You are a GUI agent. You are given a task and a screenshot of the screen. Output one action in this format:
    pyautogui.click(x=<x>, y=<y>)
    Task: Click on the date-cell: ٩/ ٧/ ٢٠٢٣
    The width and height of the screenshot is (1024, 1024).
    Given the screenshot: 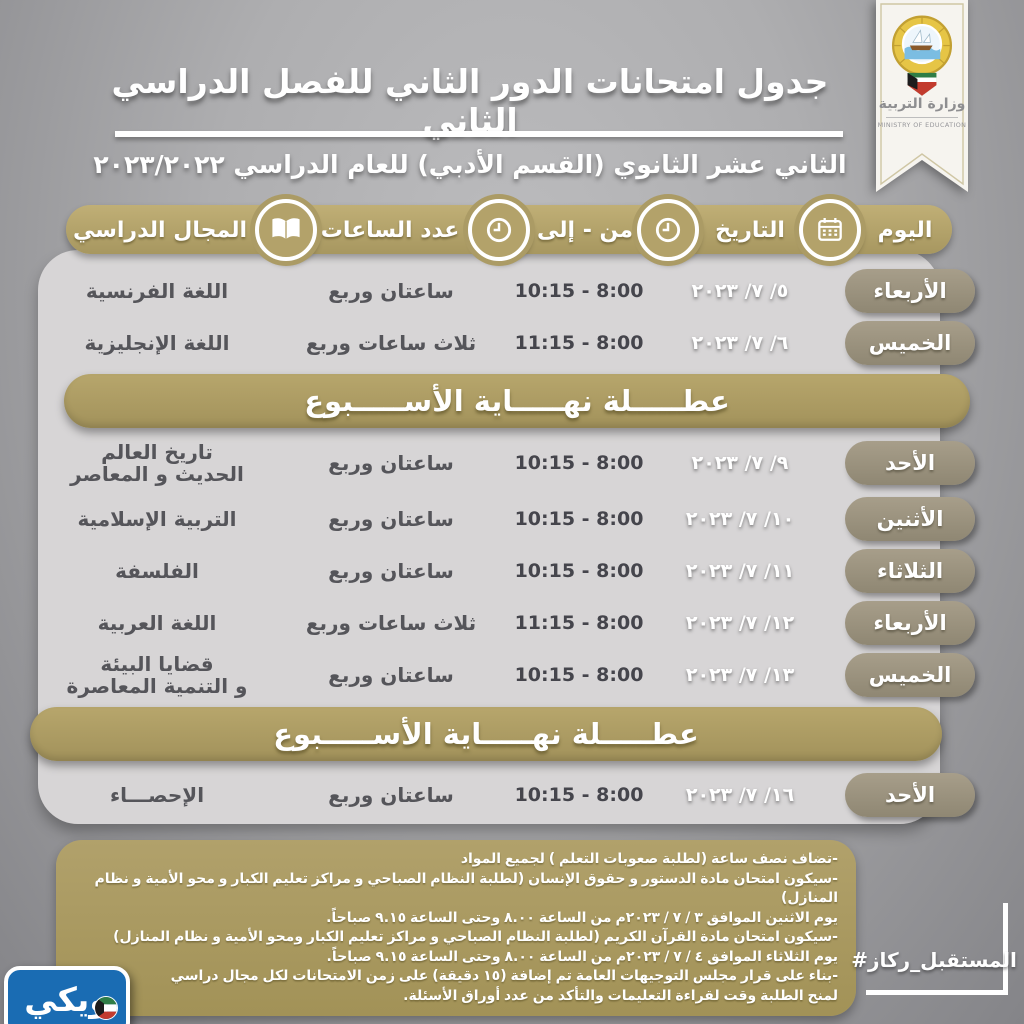 What is the action you would take?
    pyautogui.click(x=740, y=463)
    